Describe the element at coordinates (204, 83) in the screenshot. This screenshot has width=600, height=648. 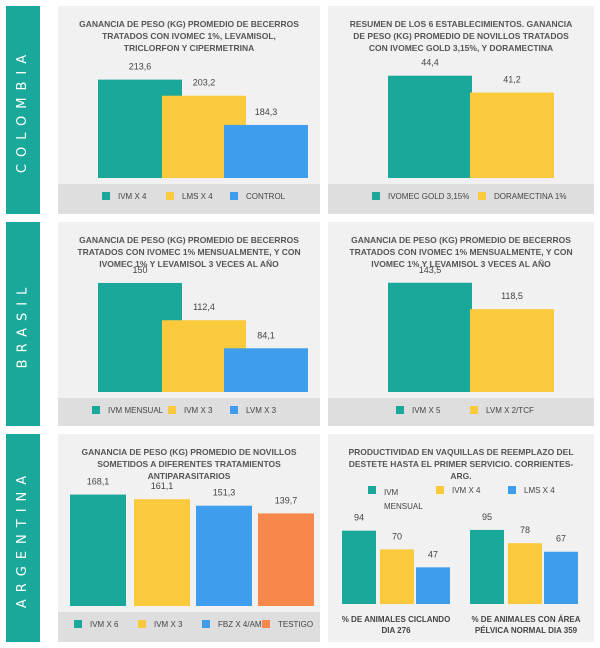
I see `data-label-lms-x-4: 203,2` at that location.